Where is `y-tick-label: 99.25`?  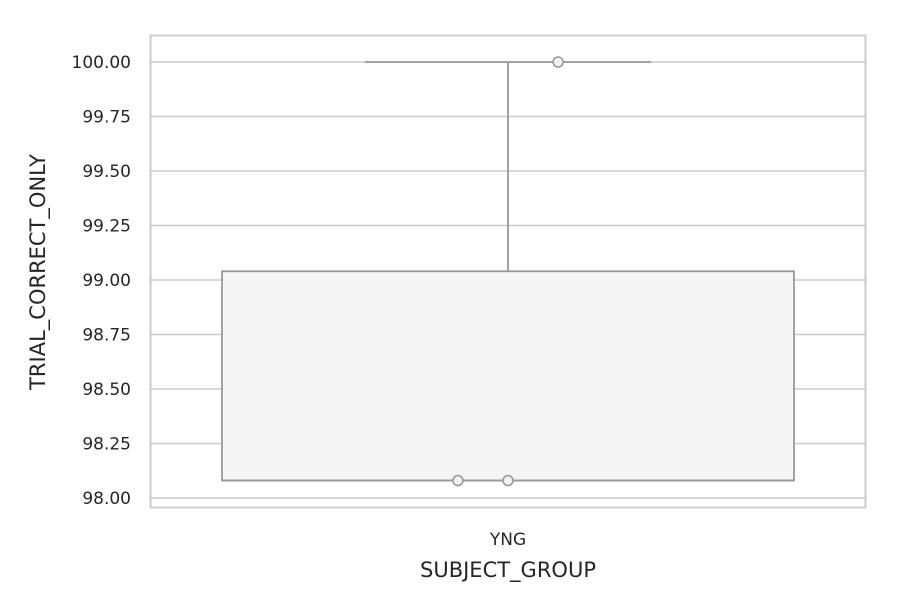
y-tick-label: 99.25 is located at coordinates (106, 227).